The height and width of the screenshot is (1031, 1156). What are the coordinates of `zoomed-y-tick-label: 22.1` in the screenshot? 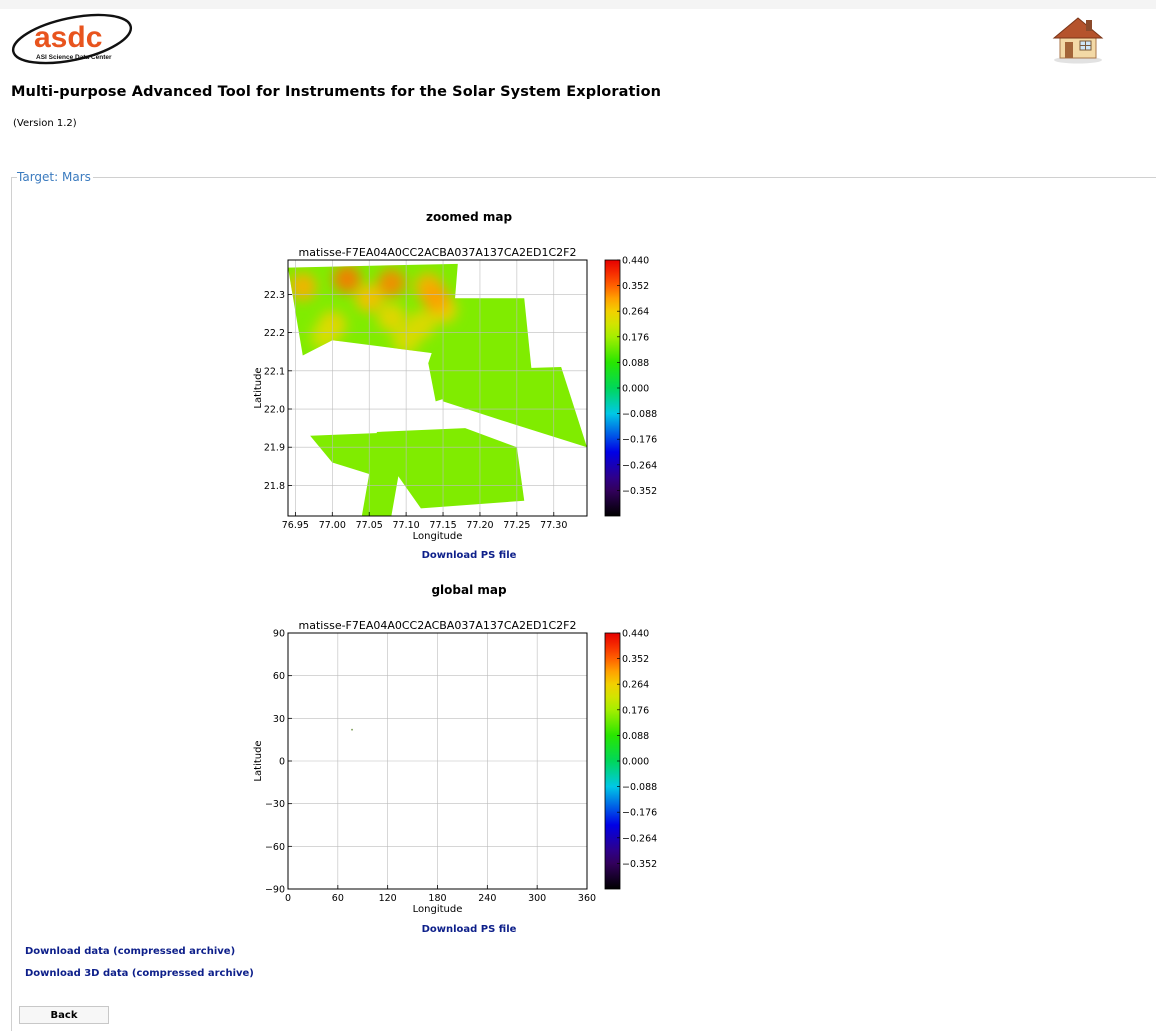 It's located at (274, 371).